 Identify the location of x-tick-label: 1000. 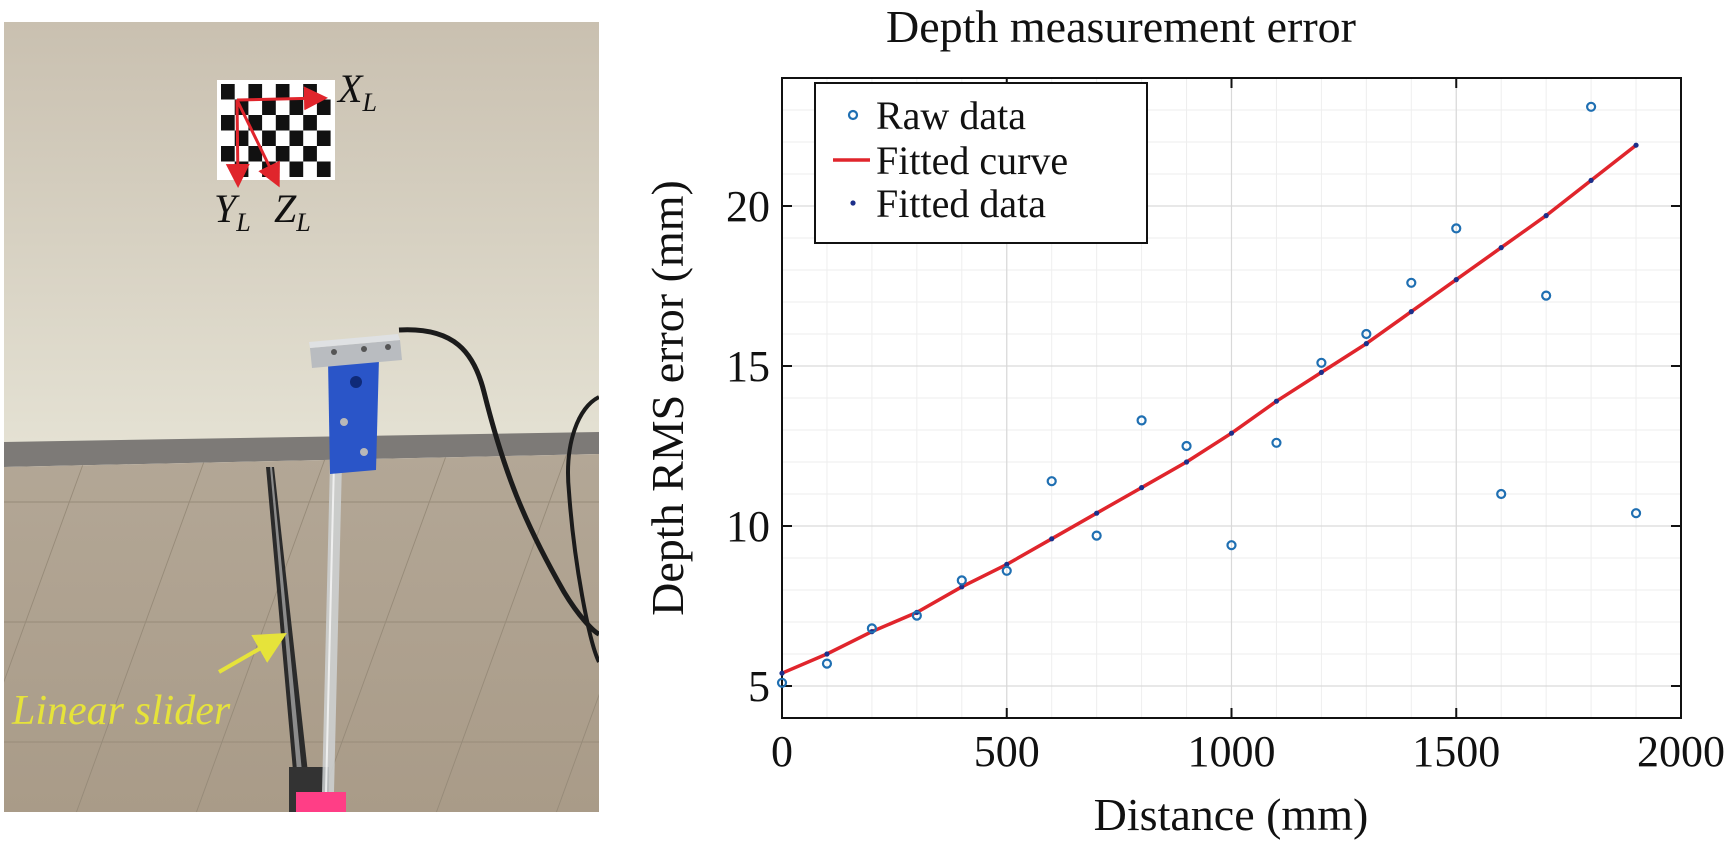
(1232, 751).